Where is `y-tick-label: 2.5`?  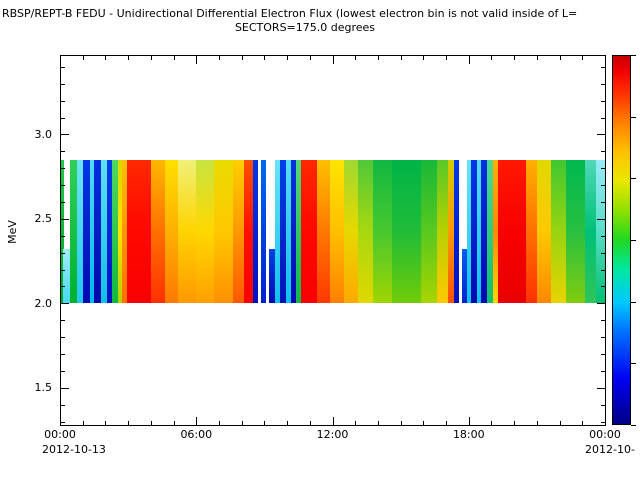 y-tick-label: 2.5 is located at coordinates (43, 219).